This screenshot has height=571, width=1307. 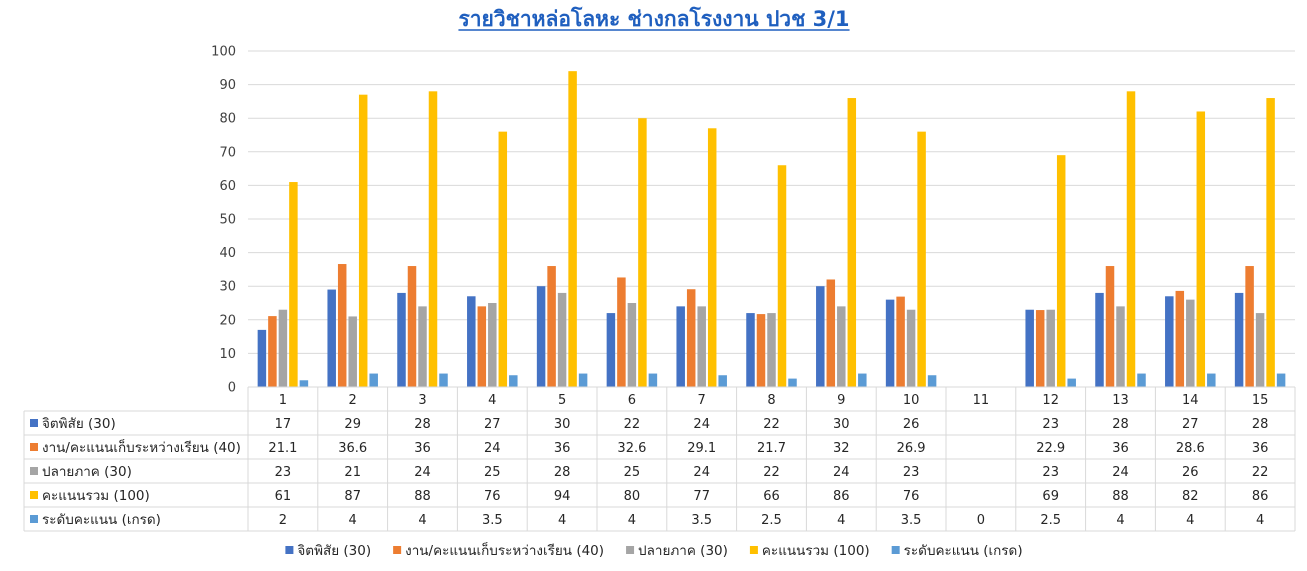 I want to click on x-category-label: 2, so click(x=353, y=400).